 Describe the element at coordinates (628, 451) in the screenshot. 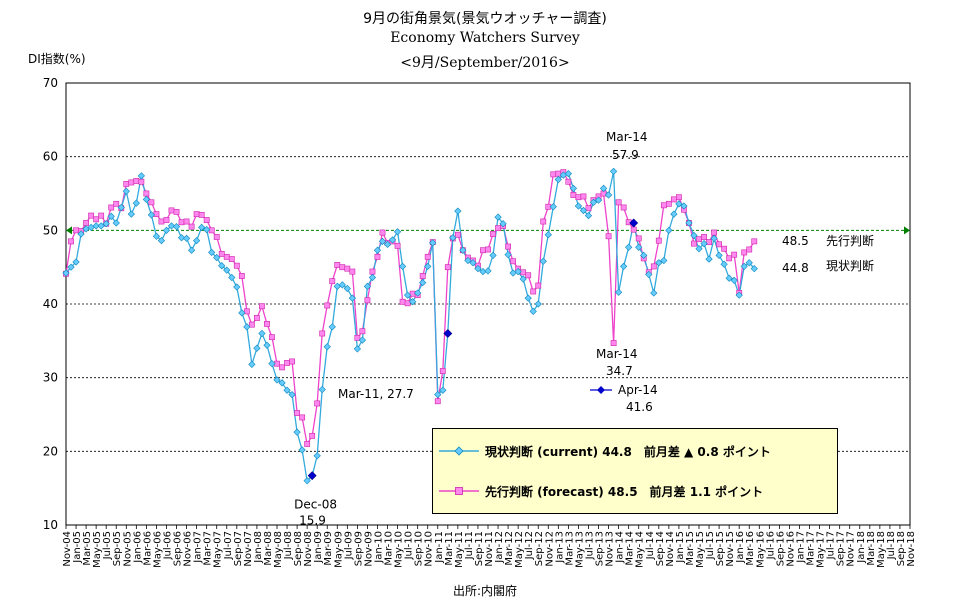

I see `legend-label-current: 現状判断 (current) 44.8 前月差 ▲ 0.8 ポイント` at that location.